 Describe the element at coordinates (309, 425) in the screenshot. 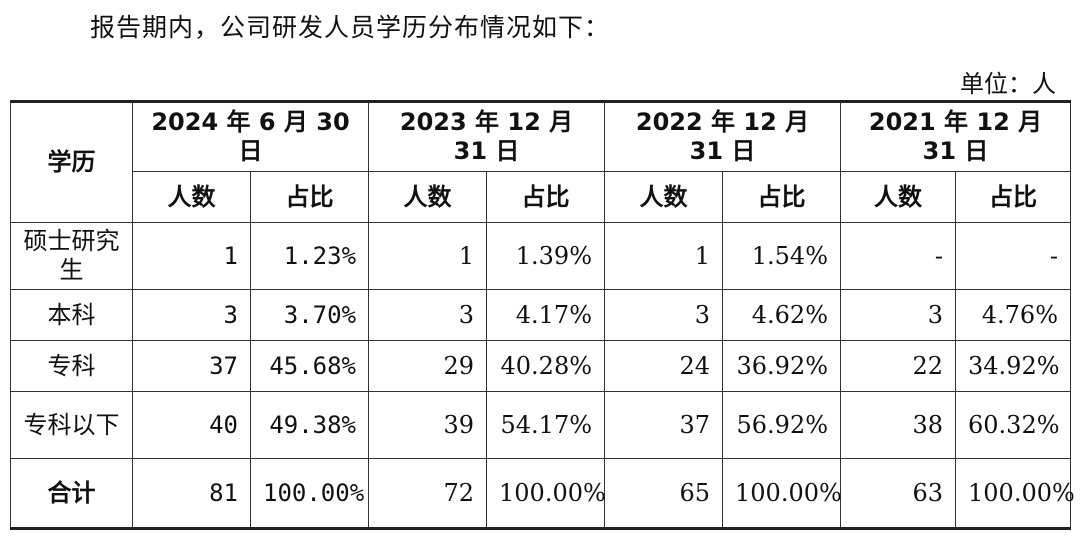

I see `cell-2024-ratio: 49.38%` at that location.